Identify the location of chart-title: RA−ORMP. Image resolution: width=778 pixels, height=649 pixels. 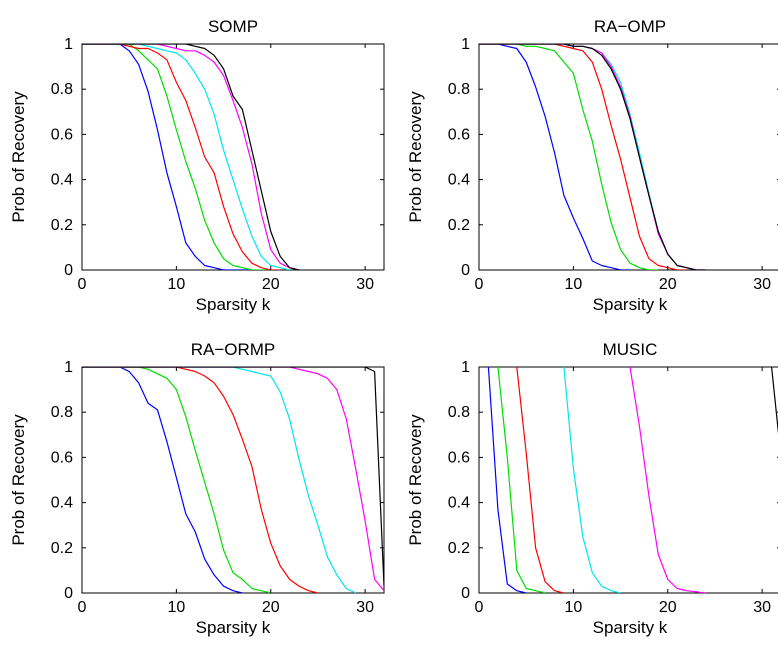
(233, 349).